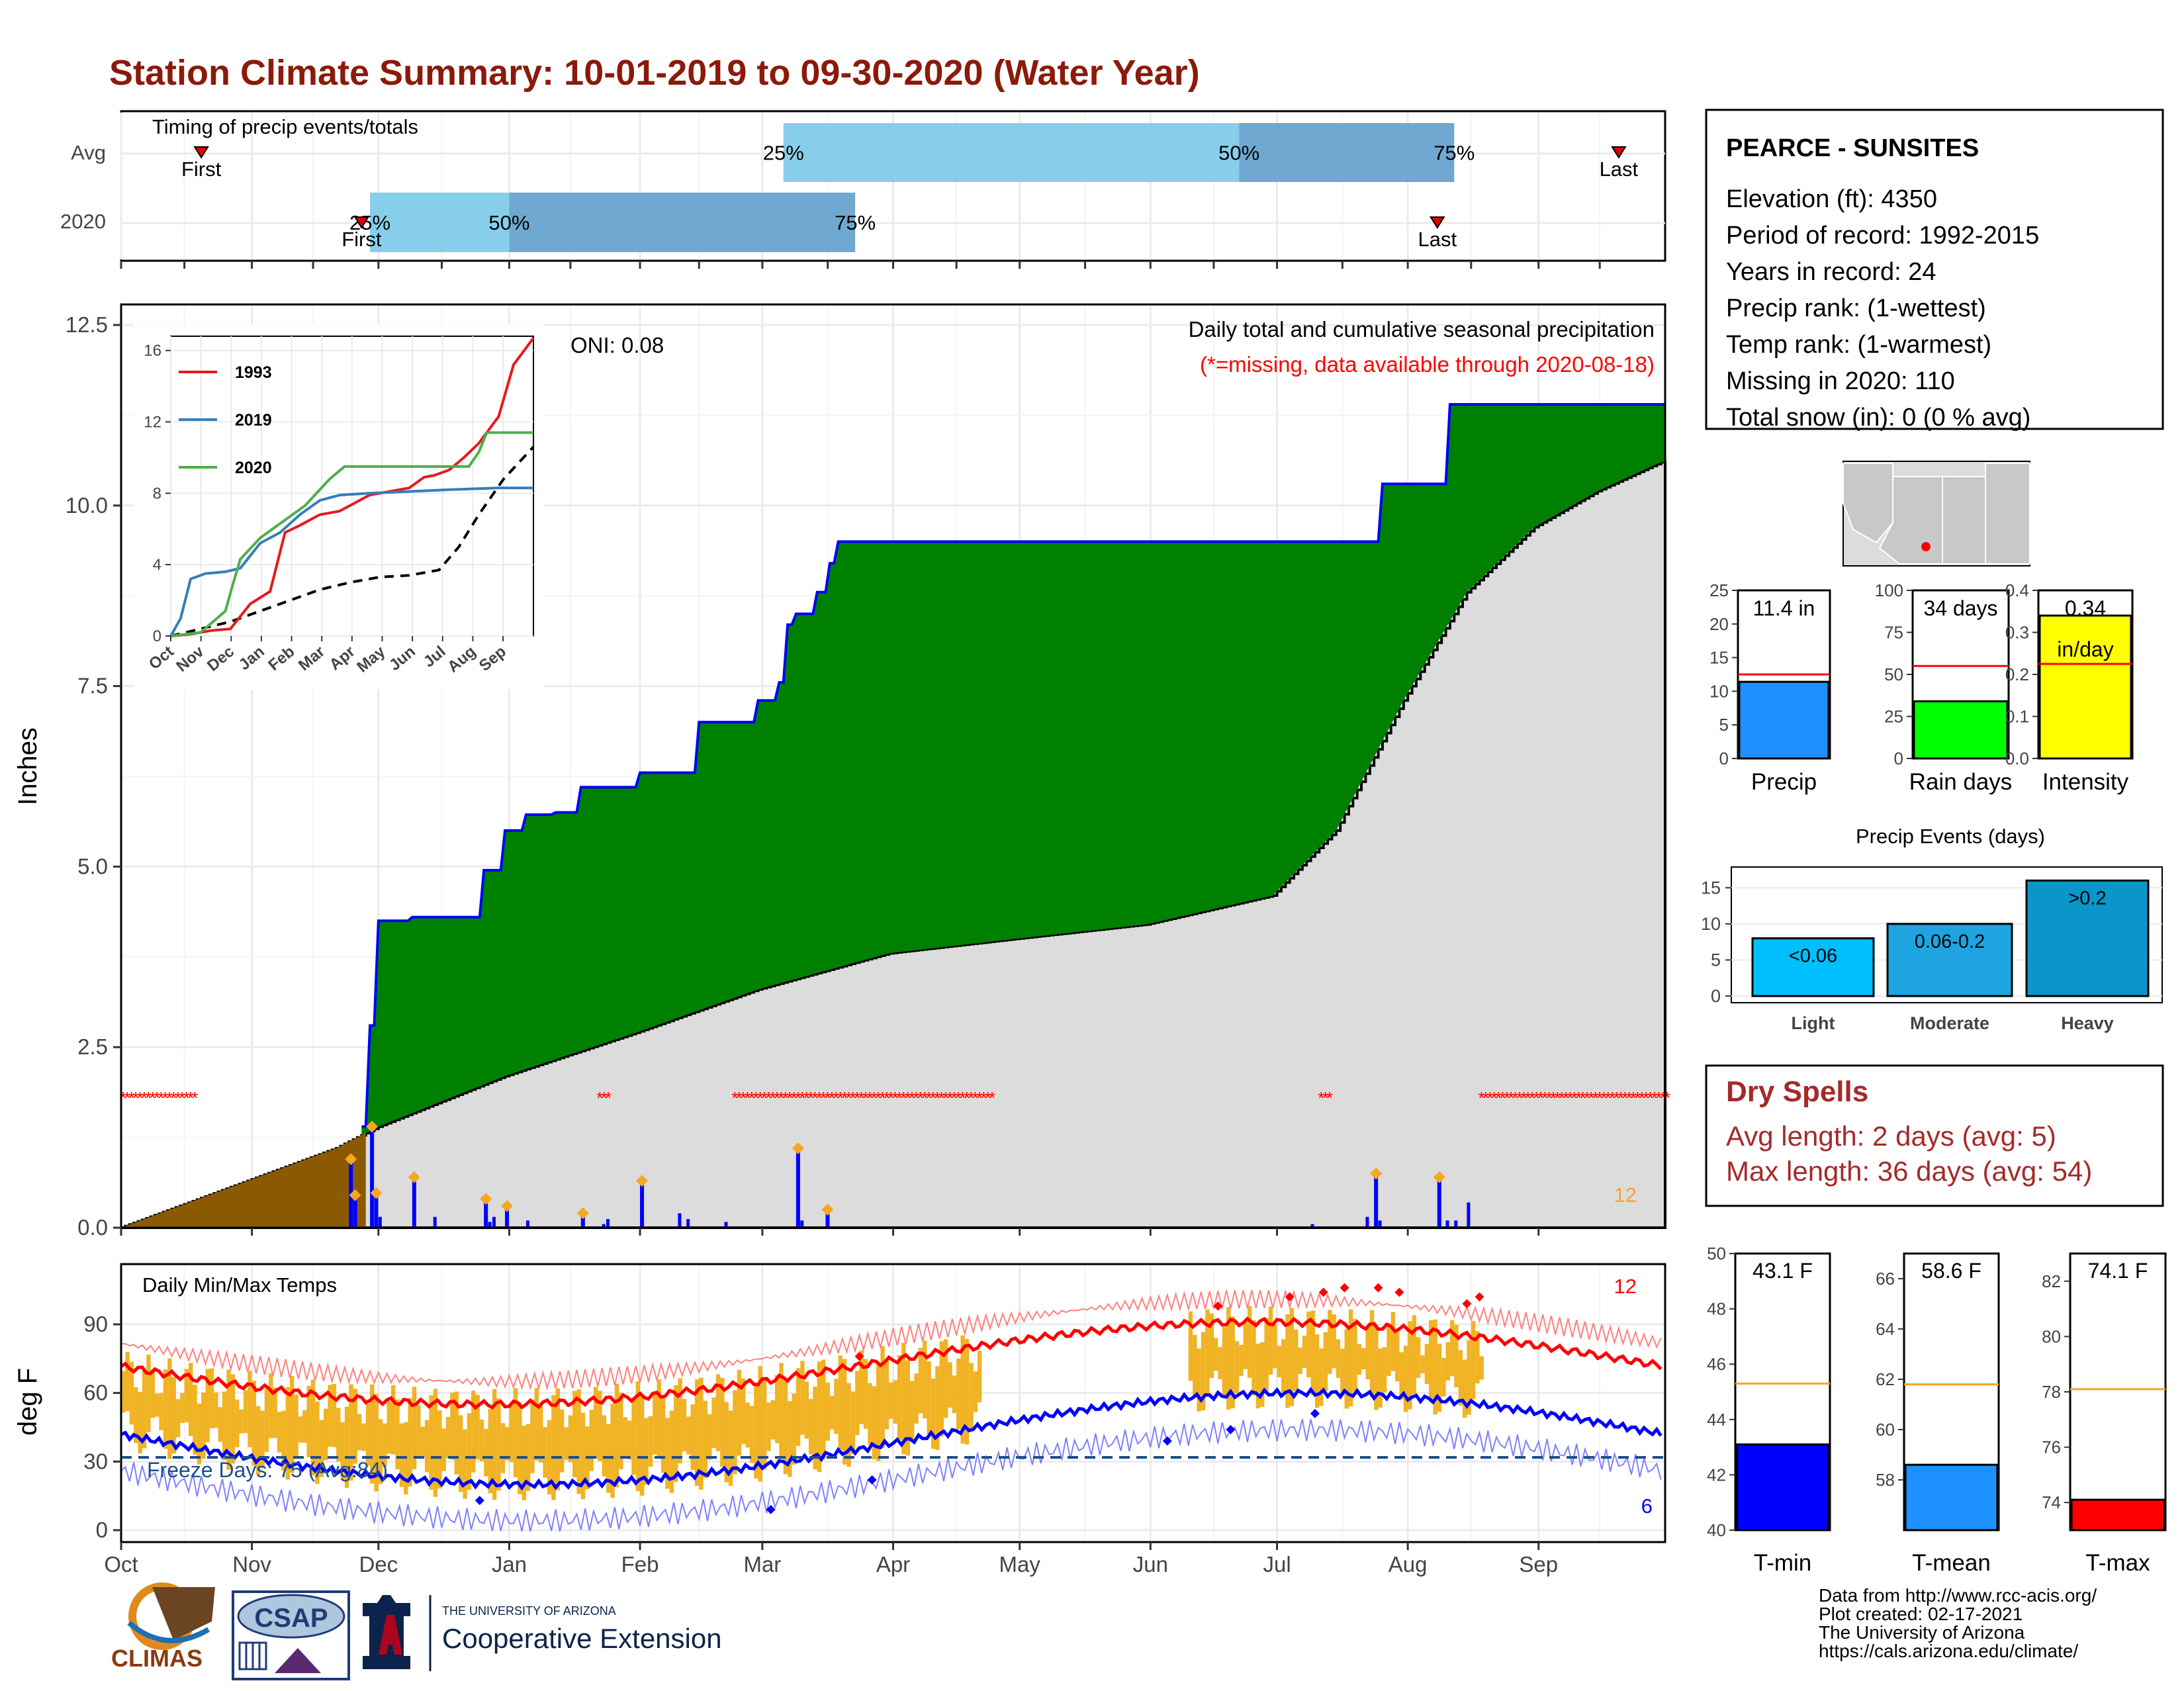  Describe the element at coordinates (2117, 1514) in the screenshot. I see `temp-bar-t-max` at that location.